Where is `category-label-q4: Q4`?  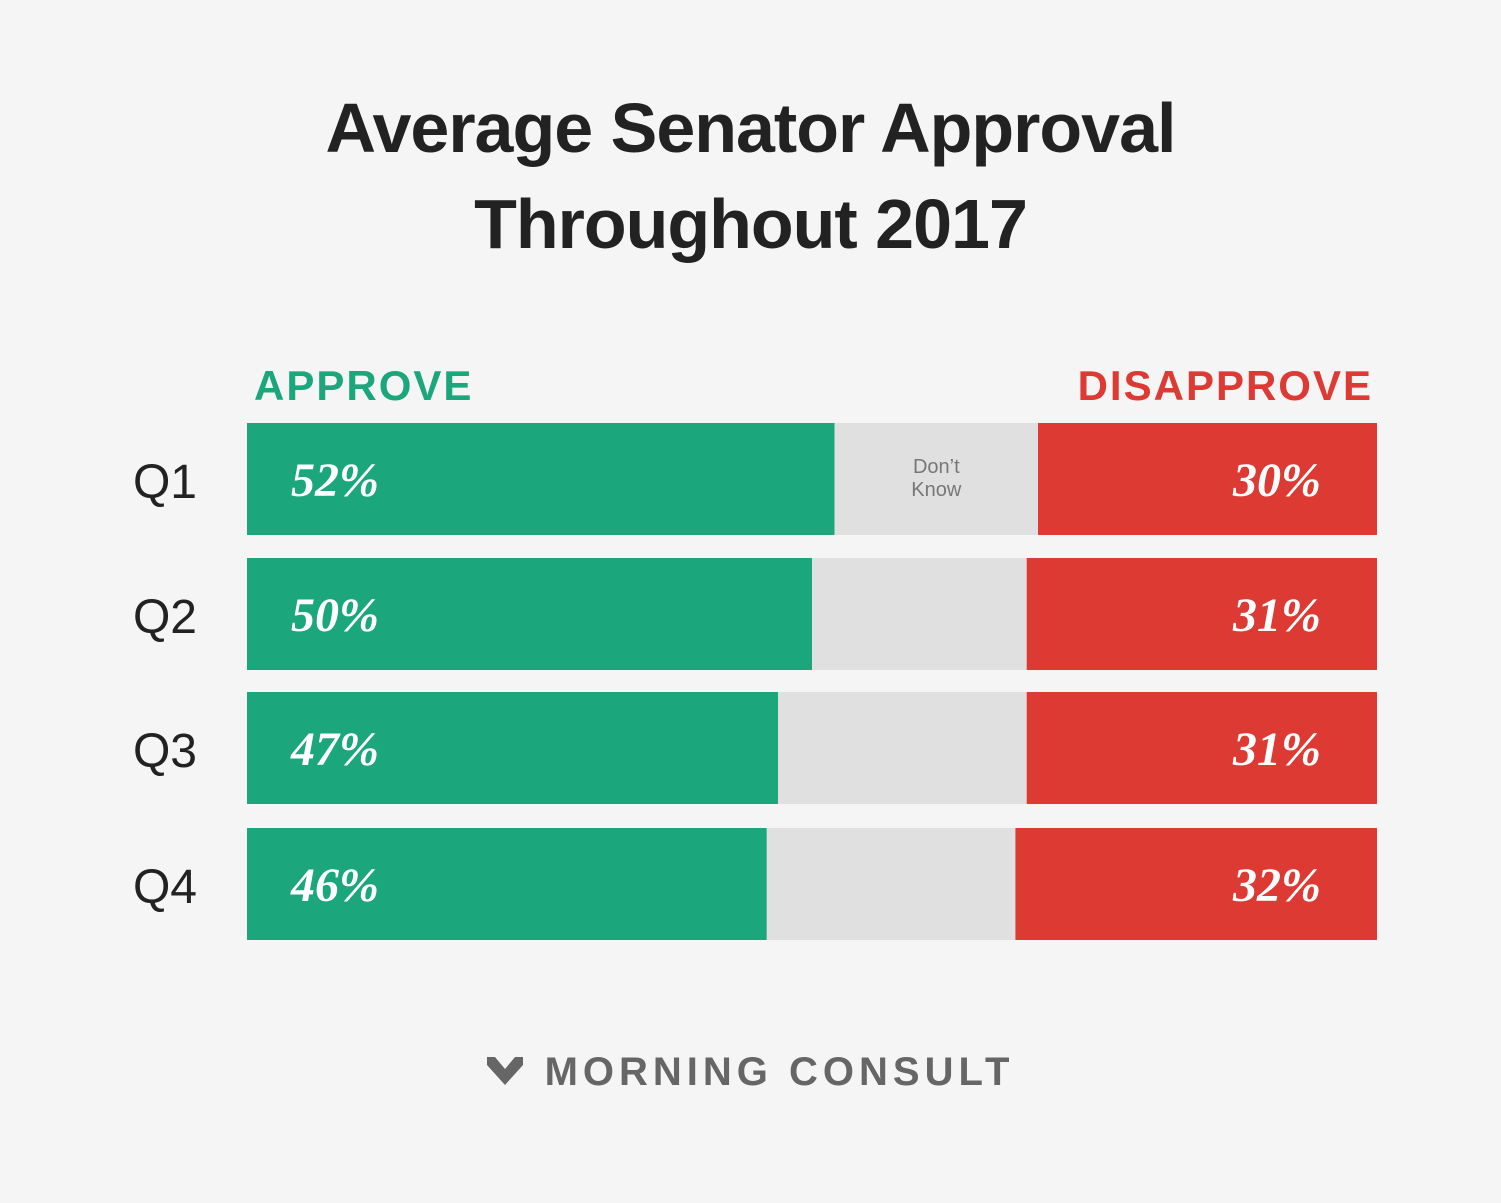
category-label-q4: Q4 is located at coordinates (165, 887).